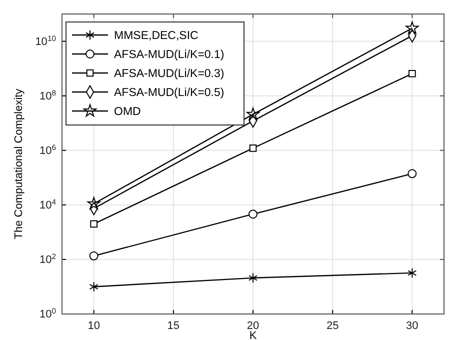 This screenshot has width=465, height=340. I want to click on y-tick-label: 10$^{4}$, so click(48, 204).